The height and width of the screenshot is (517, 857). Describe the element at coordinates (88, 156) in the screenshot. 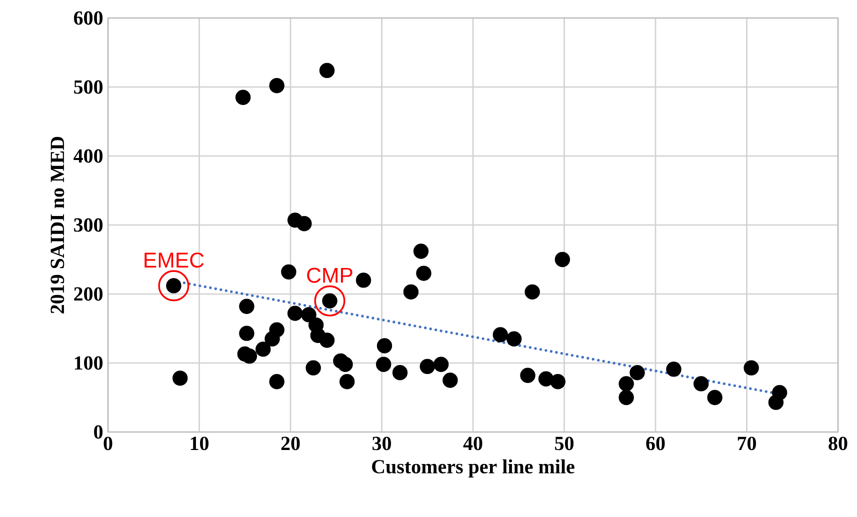

I see `y-tick-label: 400` at that location.